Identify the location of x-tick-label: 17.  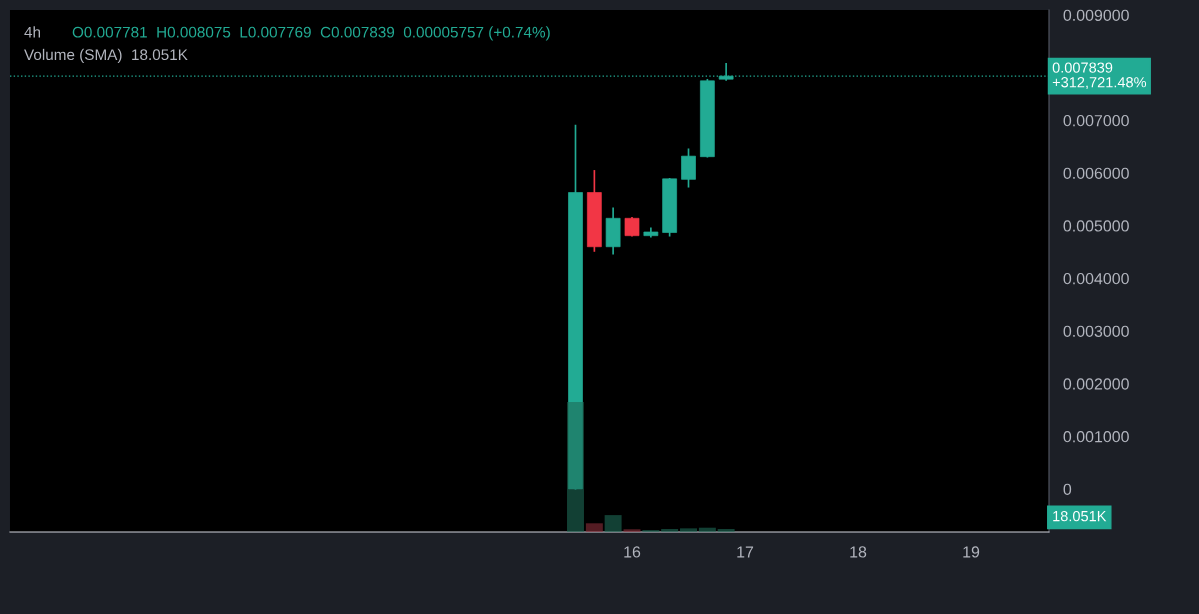
(745, 552).